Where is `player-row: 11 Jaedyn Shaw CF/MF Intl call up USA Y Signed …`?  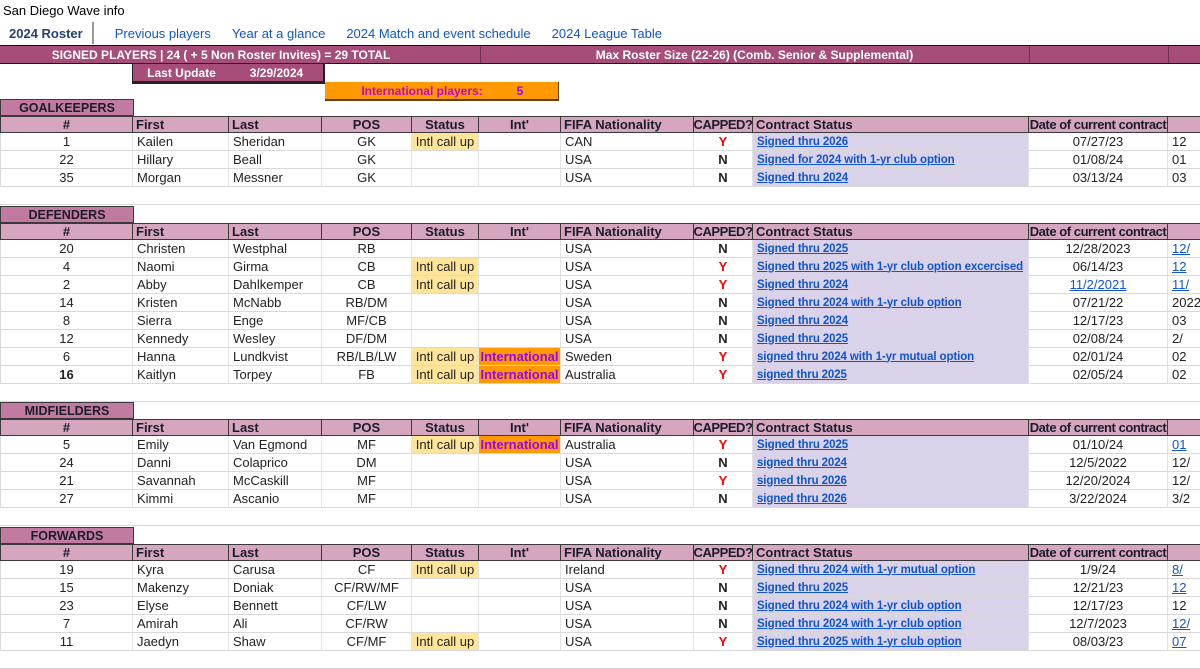
player-row: 11 Jaedyn Shaw CF/MF Intl call up USA Y Signed … is located at coordinates (600, 642).